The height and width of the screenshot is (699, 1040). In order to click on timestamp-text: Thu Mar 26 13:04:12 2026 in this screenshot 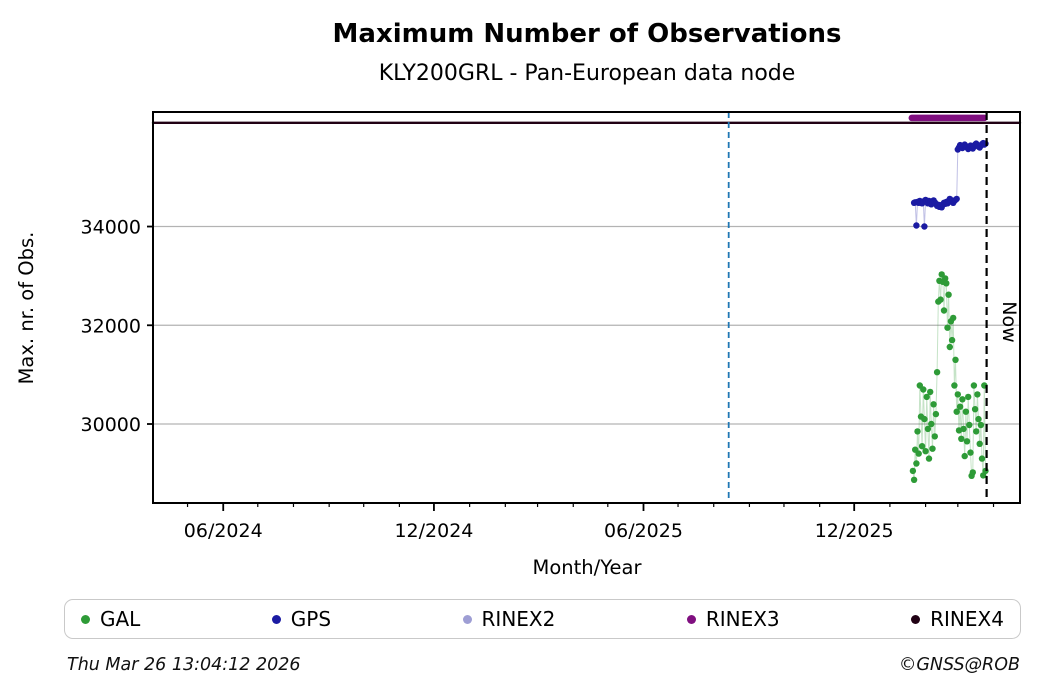, I will do `click(184, 665)`.